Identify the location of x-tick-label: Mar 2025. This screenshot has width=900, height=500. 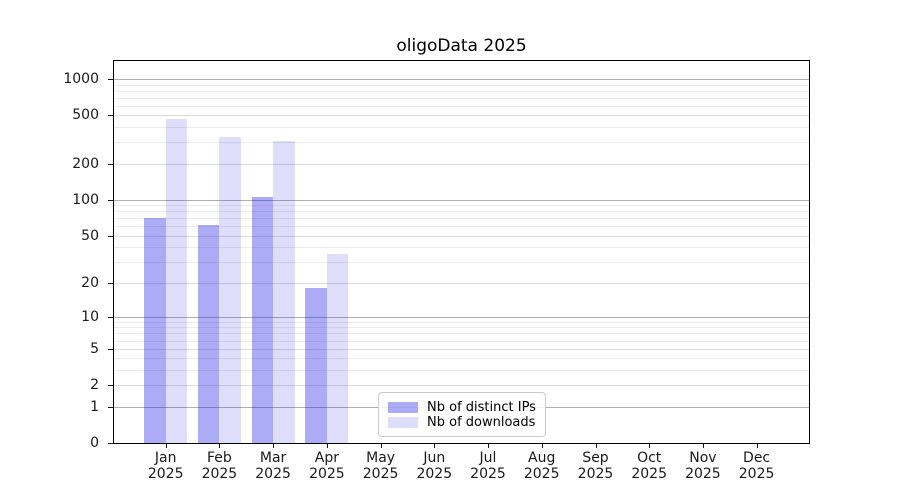
(273, 466).